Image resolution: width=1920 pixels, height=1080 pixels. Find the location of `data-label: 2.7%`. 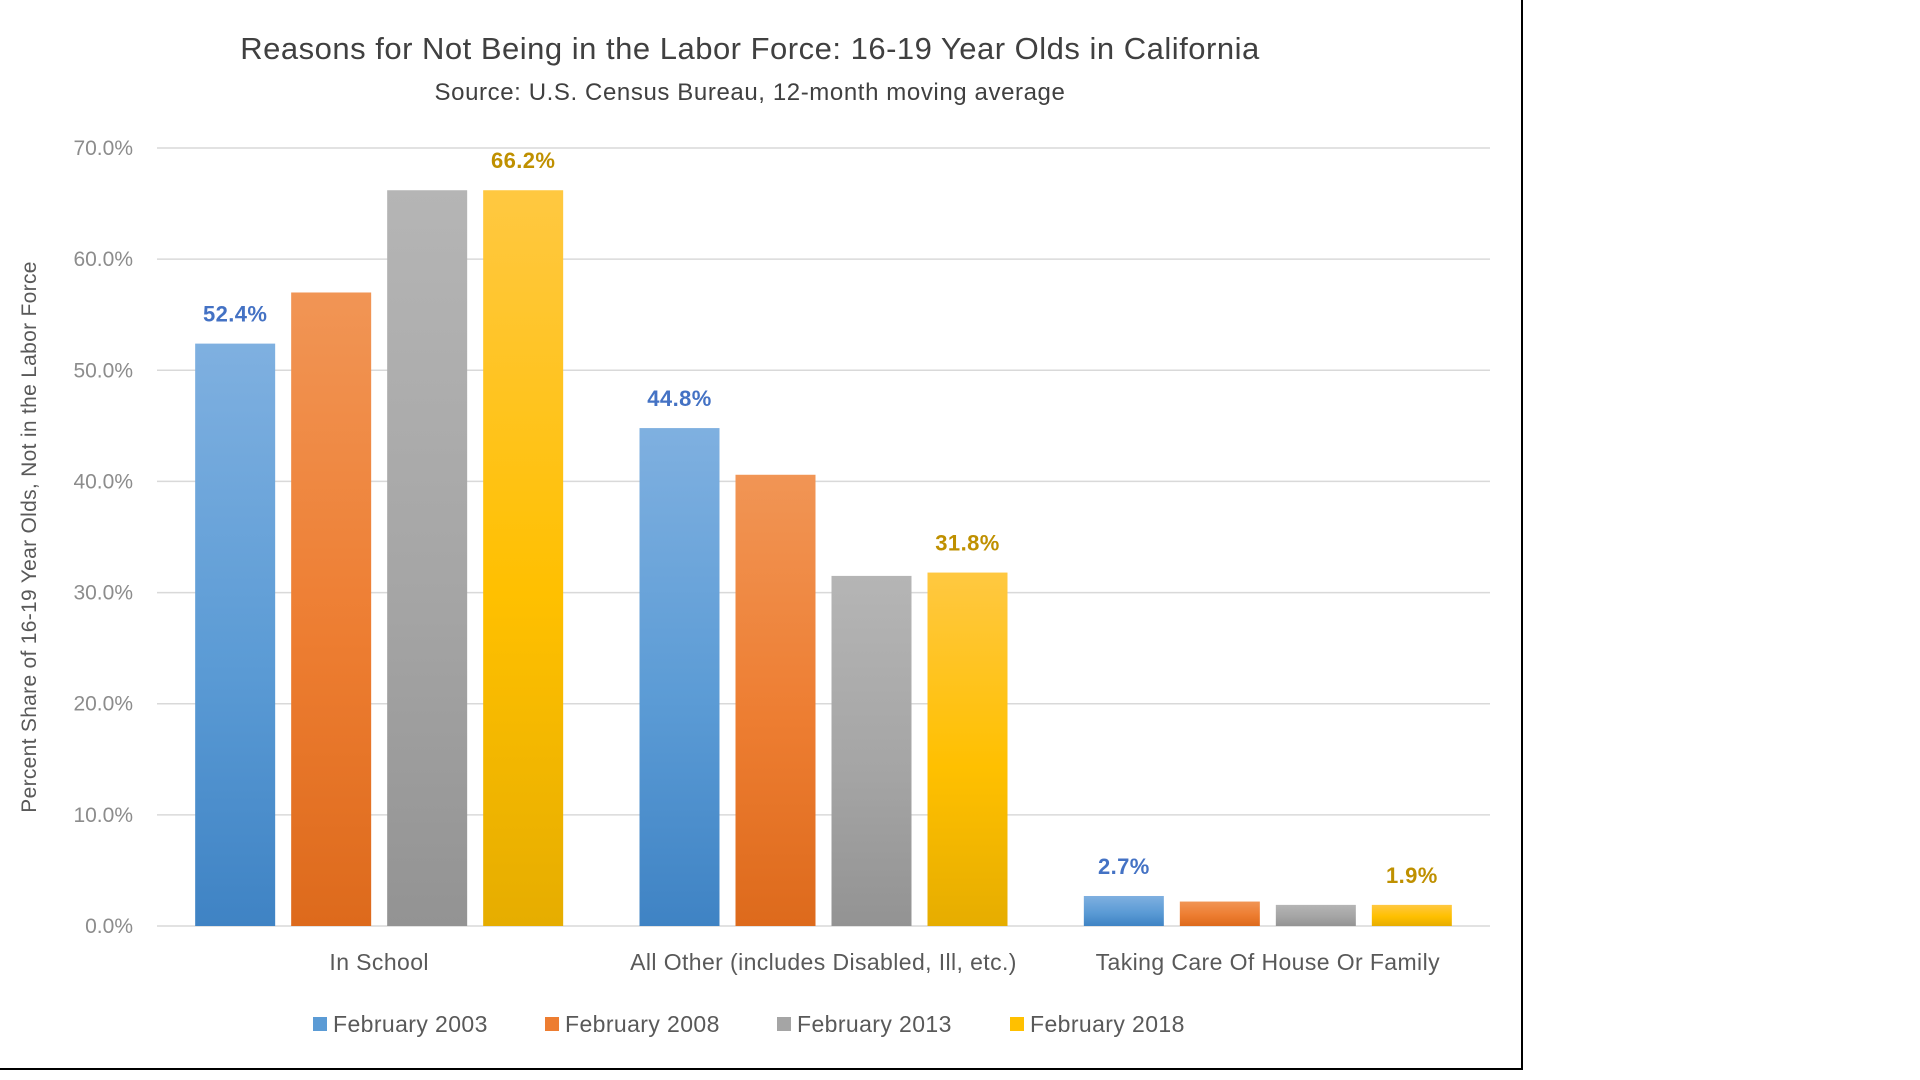

data-label: 2.7% is located at coordinates (1124, 866).